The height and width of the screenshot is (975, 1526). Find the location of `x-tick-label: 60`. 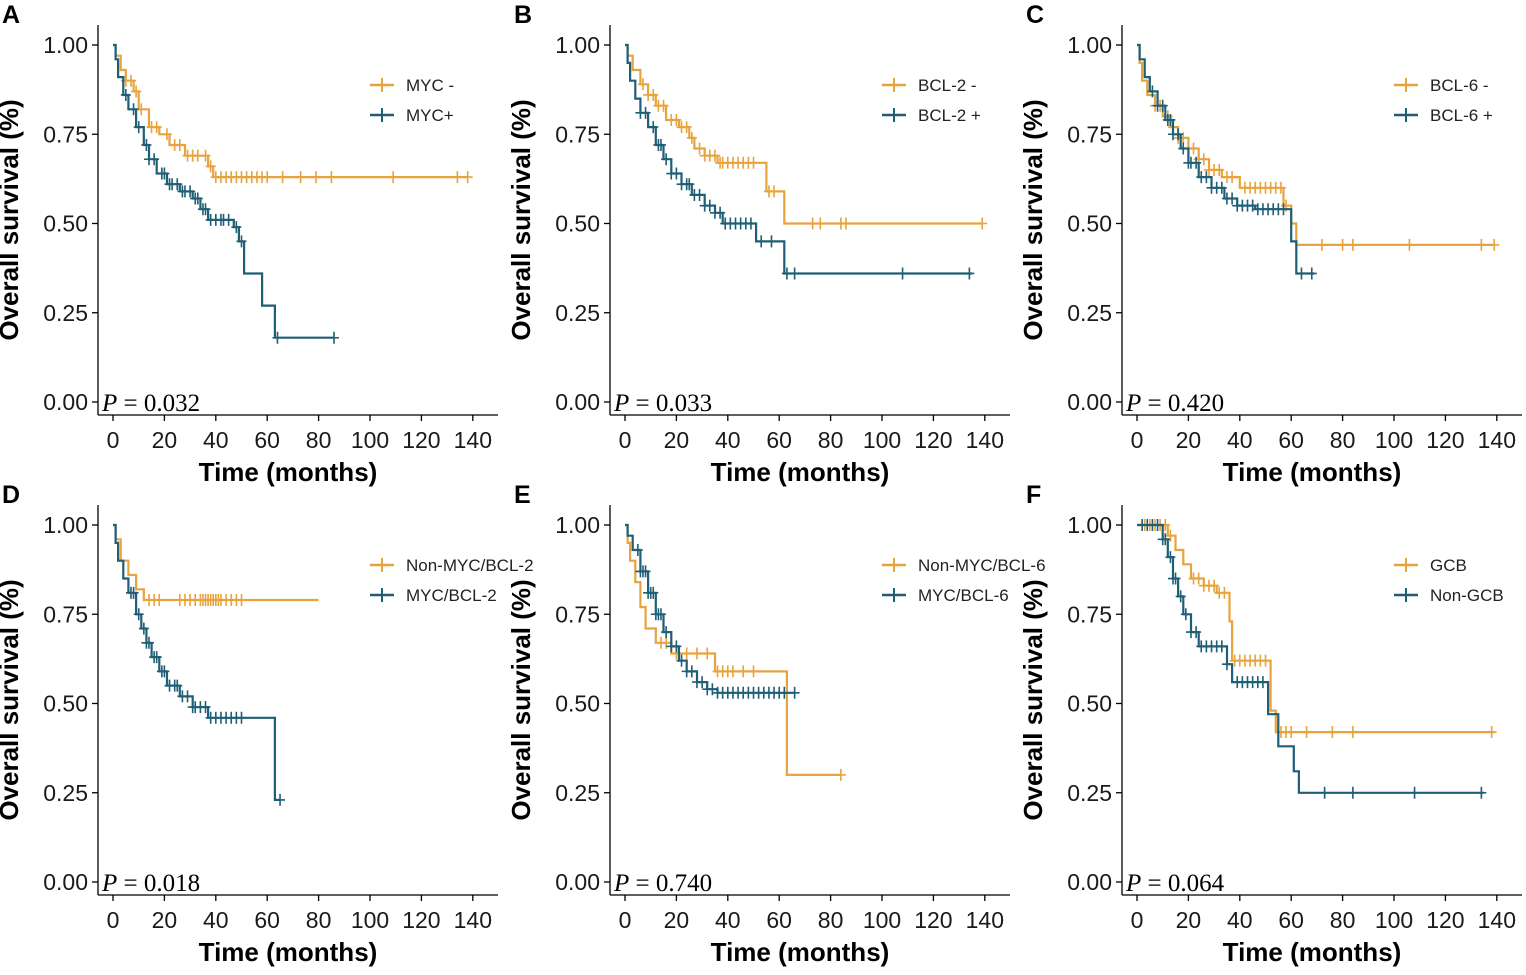

x-tick-label: 60 is located at coordinates (1291, 440).